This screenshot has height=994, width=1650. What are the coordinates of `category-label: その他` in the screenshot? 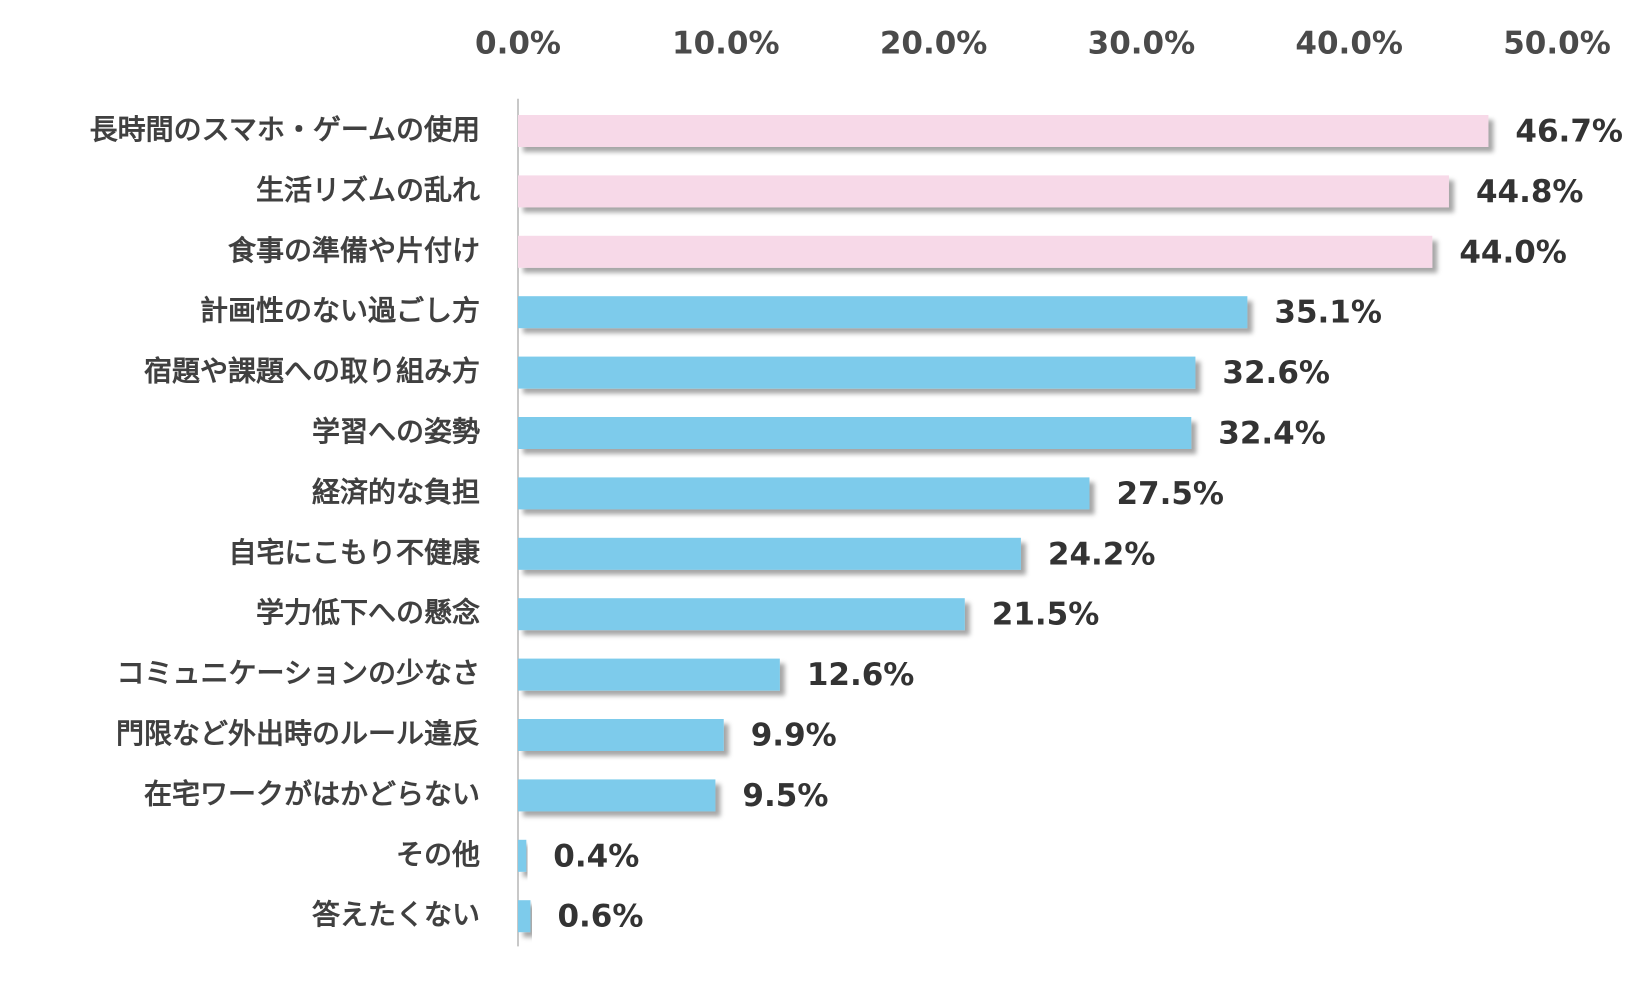 It's located at (438, 854).